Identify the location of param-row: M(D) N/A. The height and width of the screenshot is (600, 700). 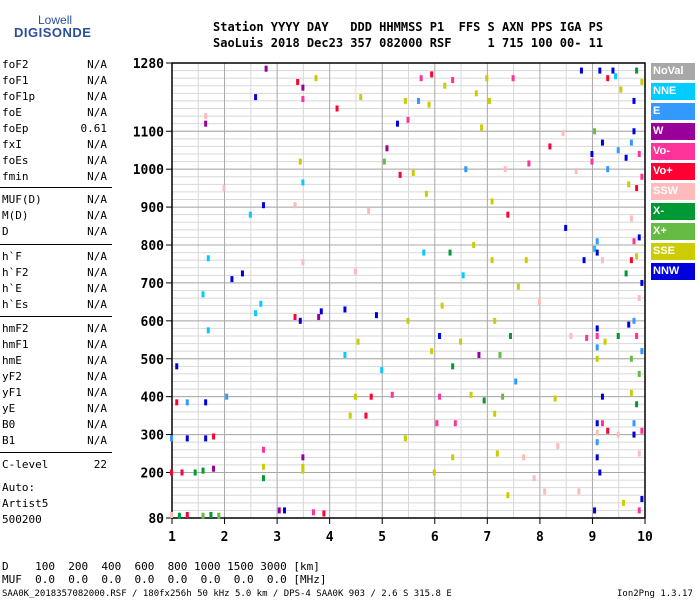
(54, 217).